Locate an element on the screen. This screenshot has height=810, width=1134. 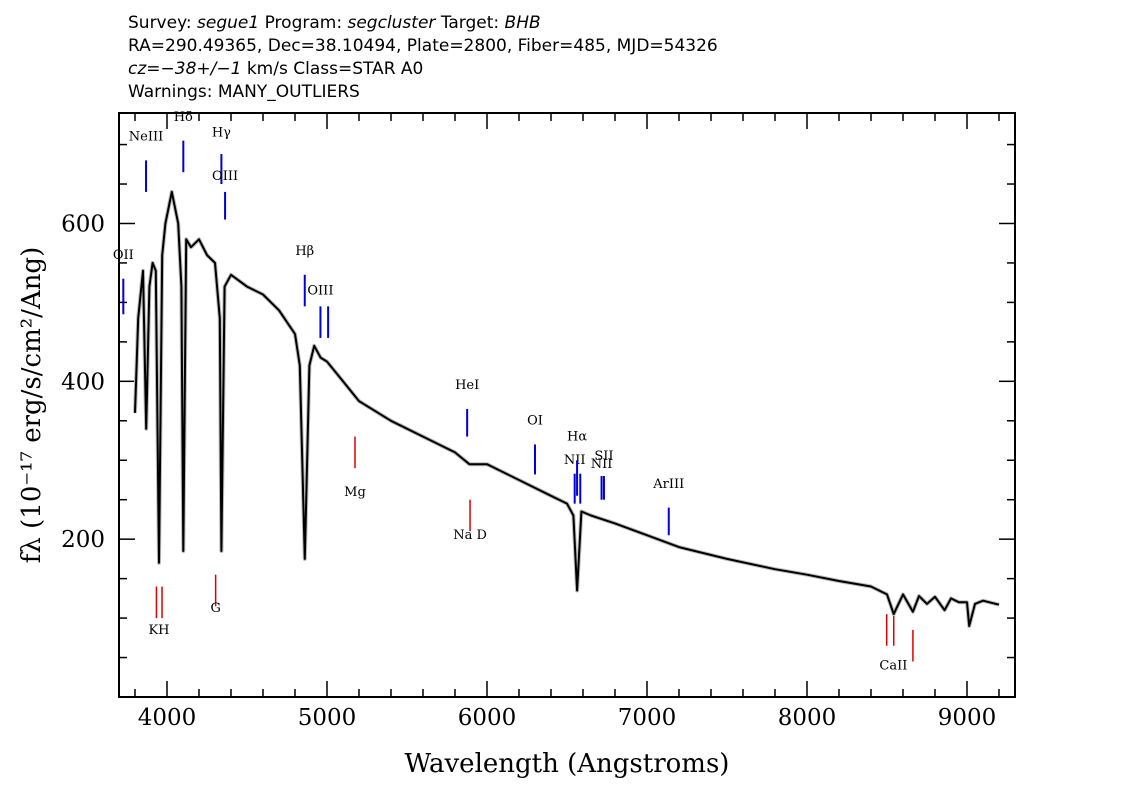
emission-line-label: HeI is located at coordinates (467, 385).